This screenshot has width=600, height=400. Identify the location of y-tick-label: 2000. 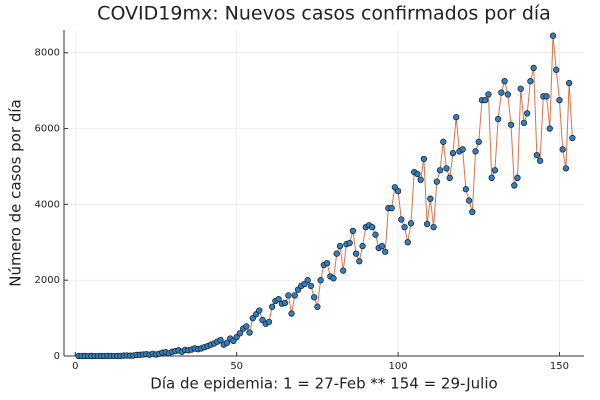
(47, 280).